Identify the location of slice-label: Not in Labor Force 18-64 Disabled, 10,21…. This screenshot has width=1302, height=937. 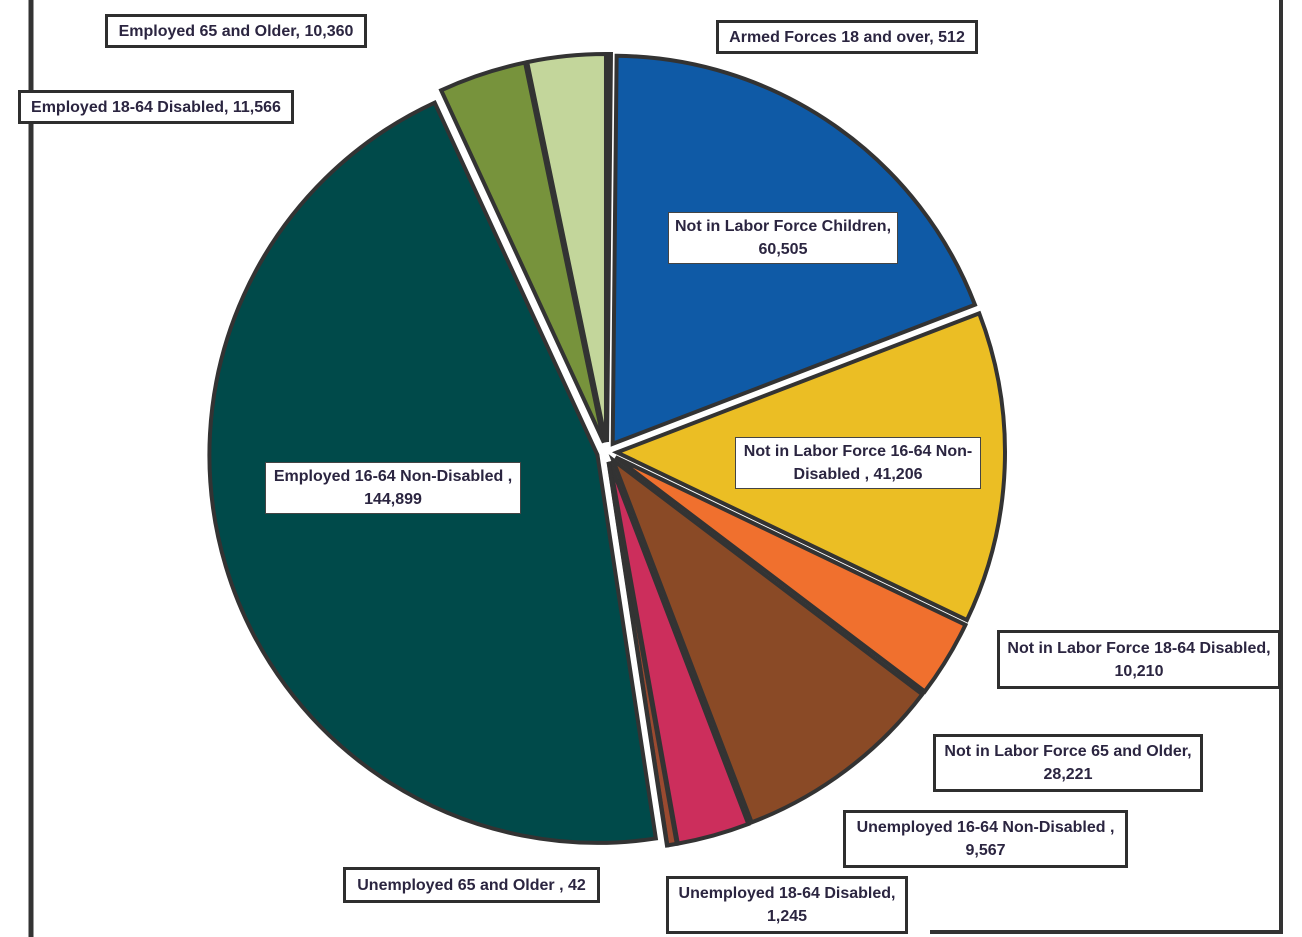
(1139, 659).